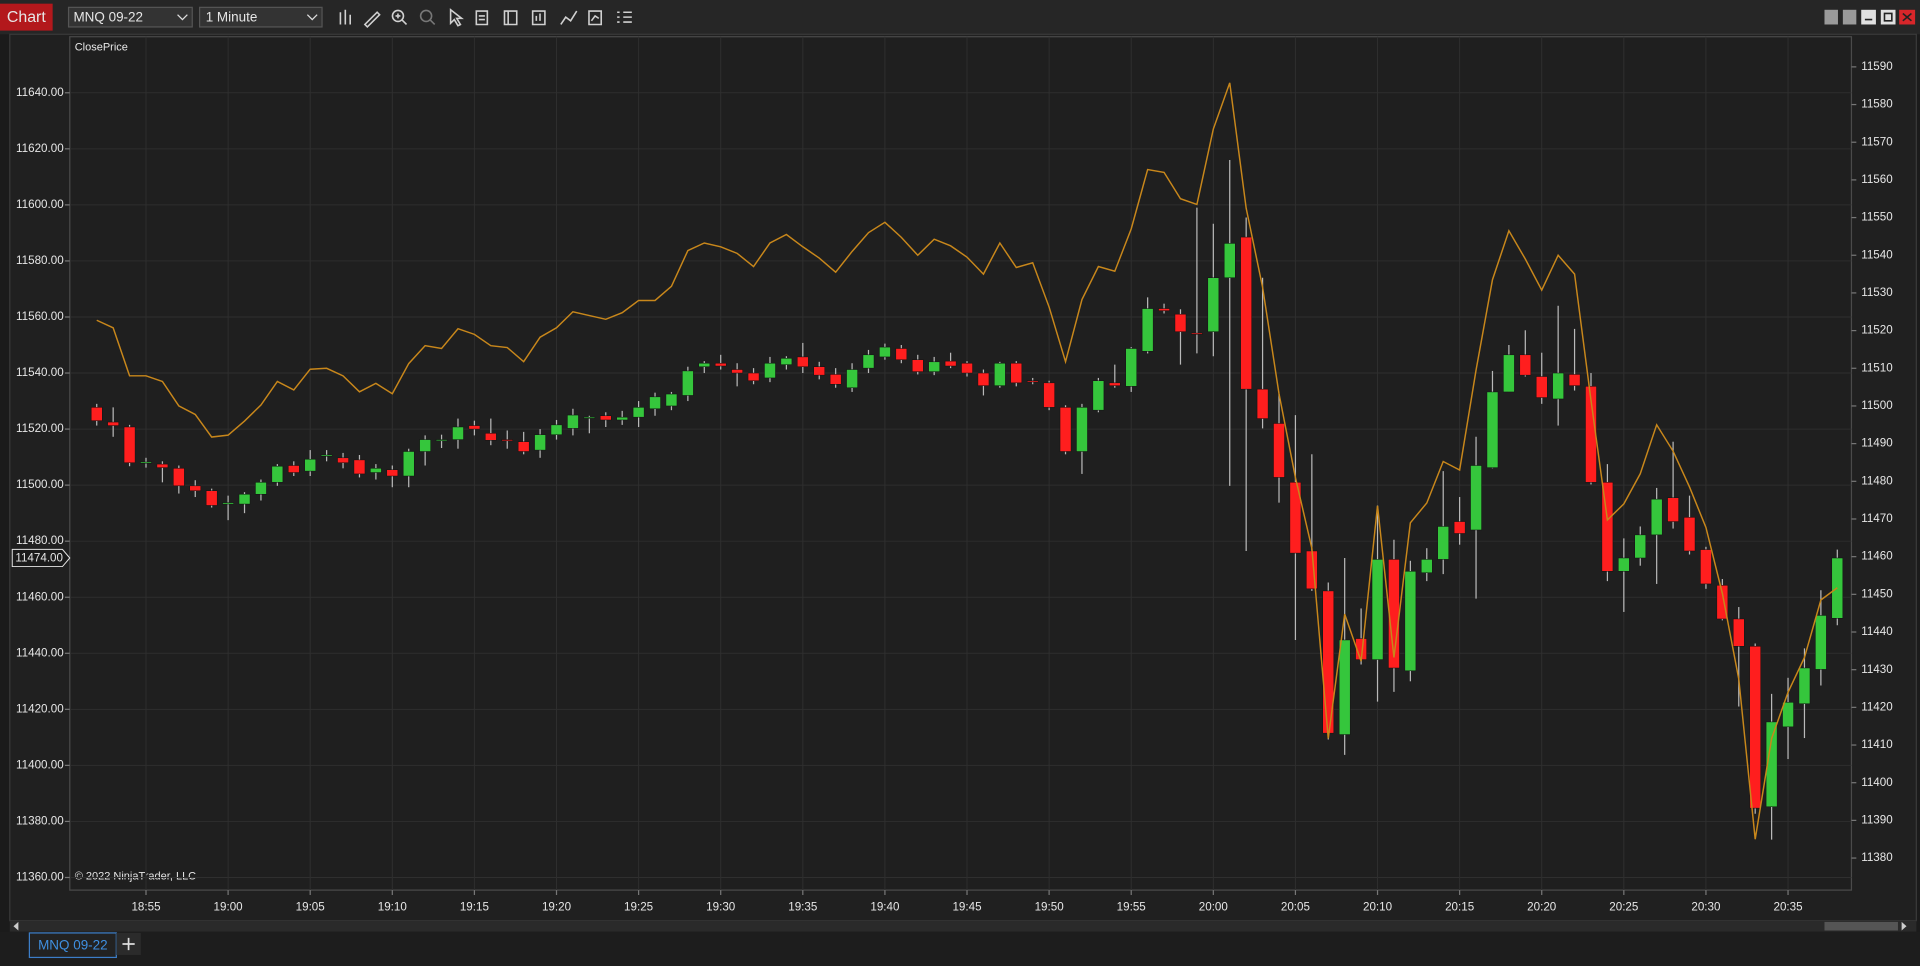  Describe the element at coordinates (1861, 926) in the screenshot. I see `scroll-thumb` at that location.